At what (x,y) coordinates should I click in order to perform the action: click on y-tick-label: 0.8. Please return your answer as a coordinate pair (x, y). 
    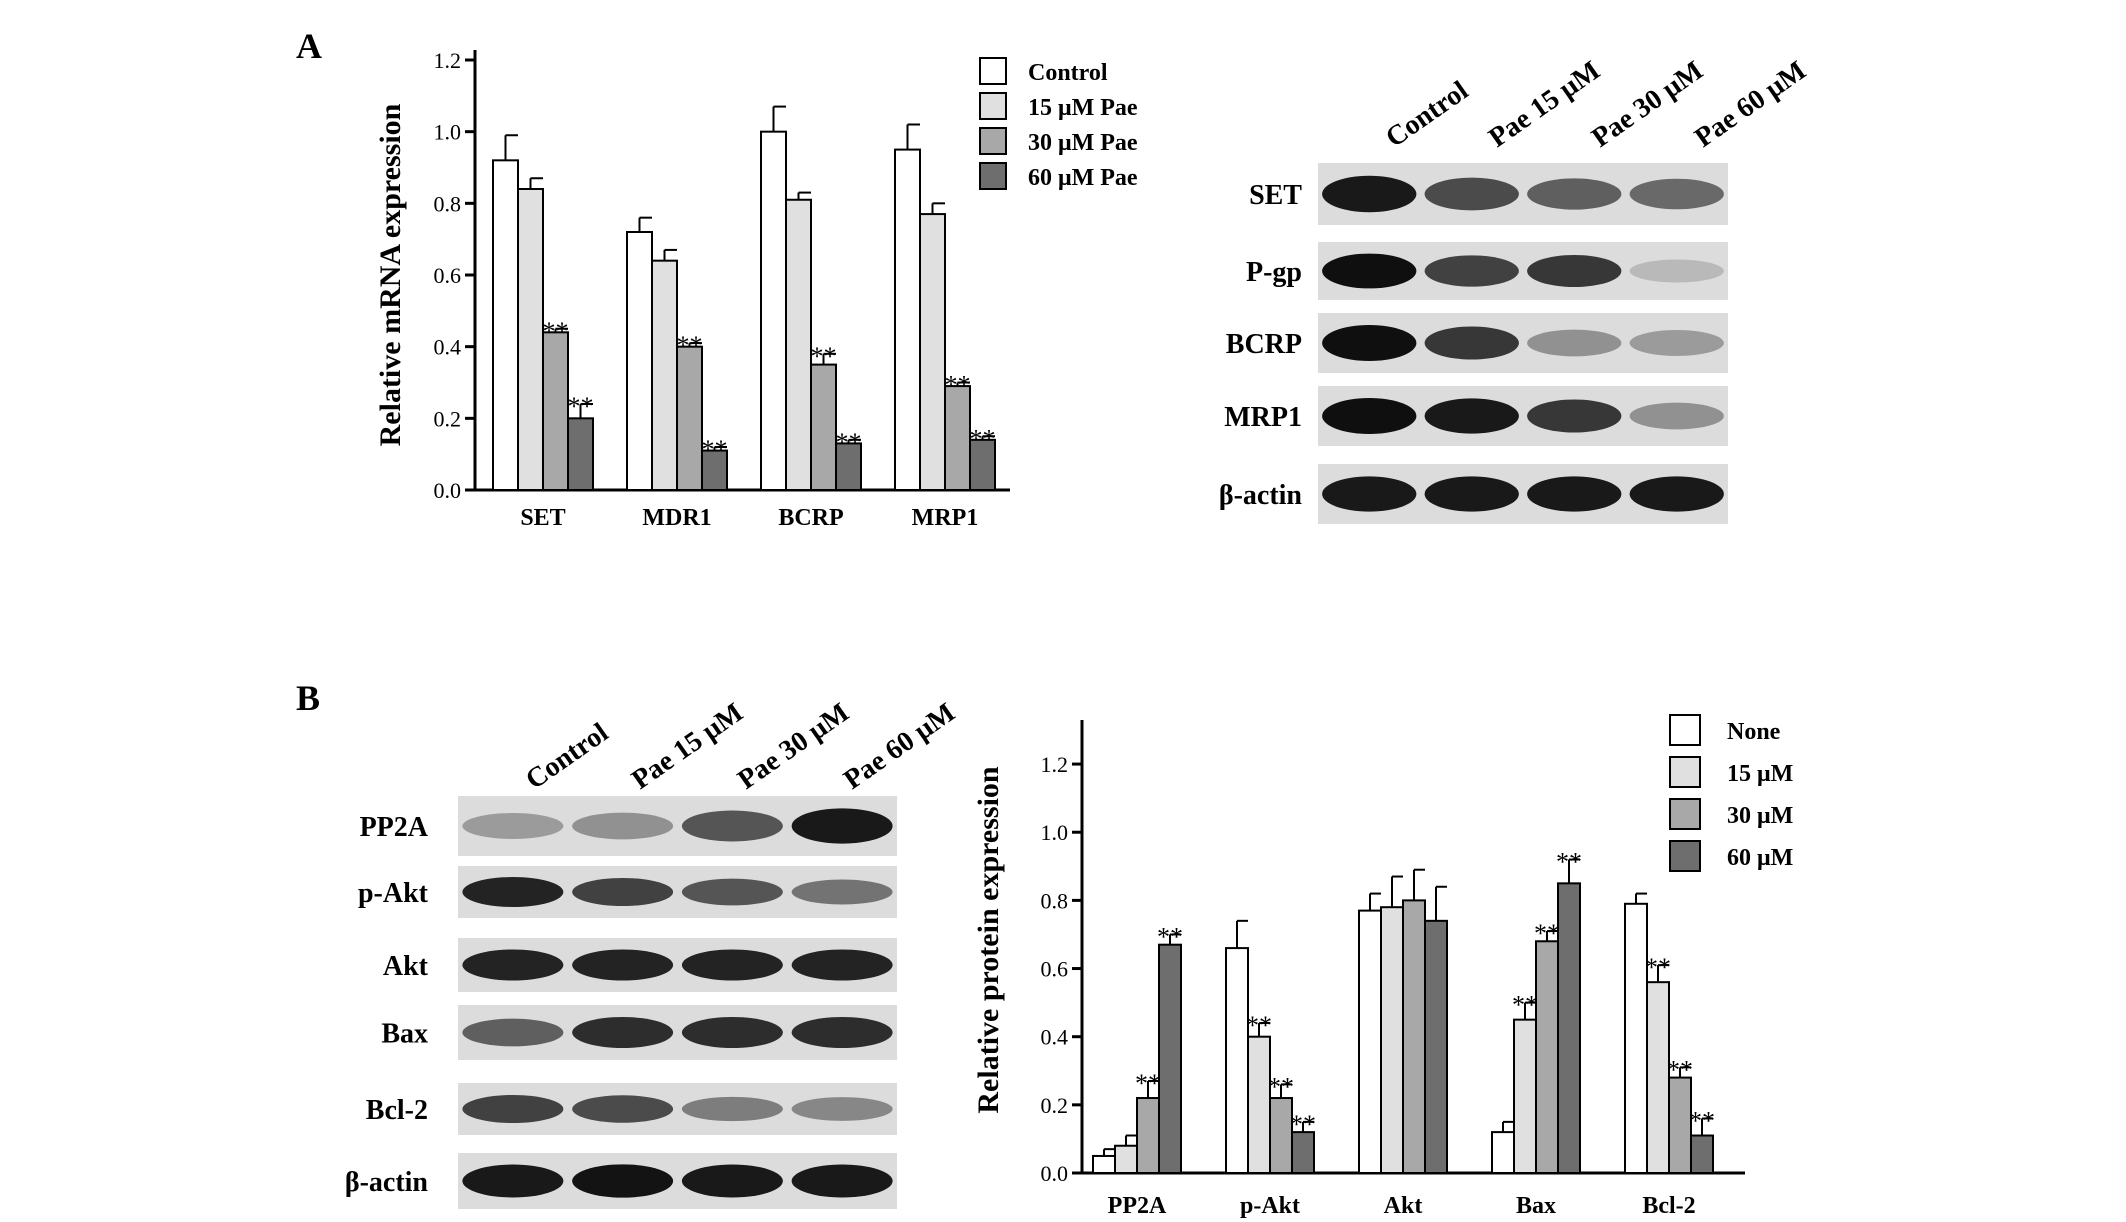
    Looking at the image, I should click on (448, 203).